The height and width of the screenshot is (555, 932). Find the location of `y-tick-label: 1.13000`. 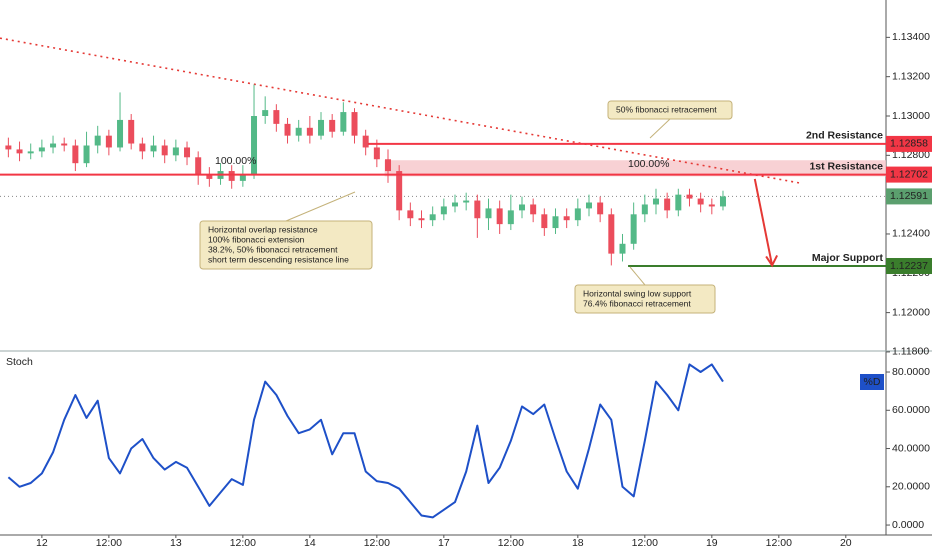

y-tick-label: 1.13000 is located at coordinates (911, 116).